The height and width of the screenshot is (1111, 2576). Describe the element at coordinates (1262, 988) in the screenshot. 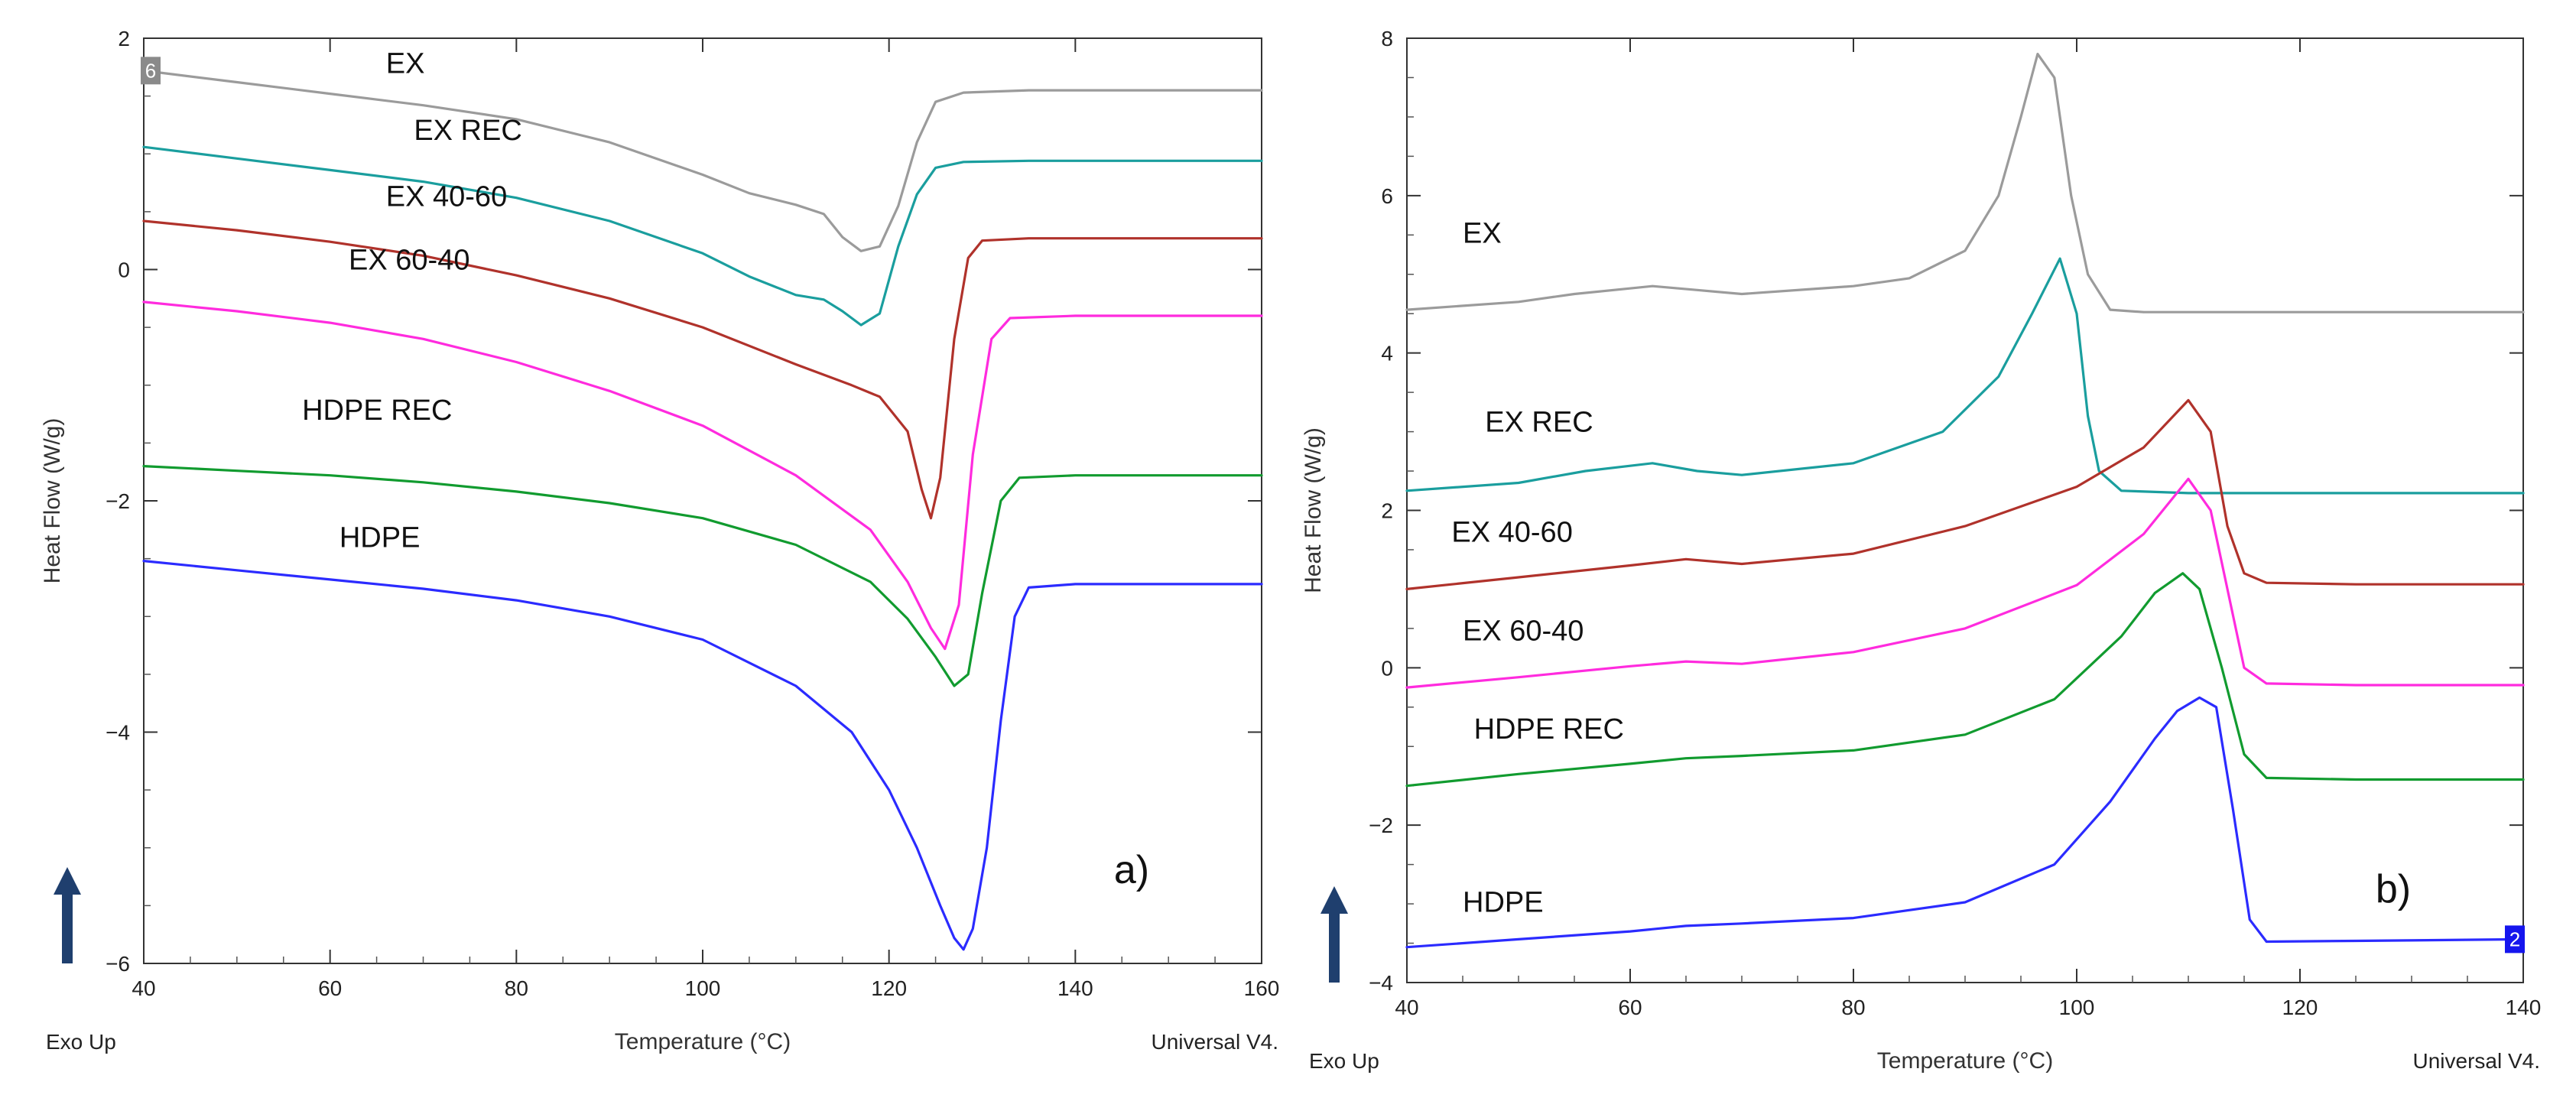

I see `x-tick-label: 160` at that location.